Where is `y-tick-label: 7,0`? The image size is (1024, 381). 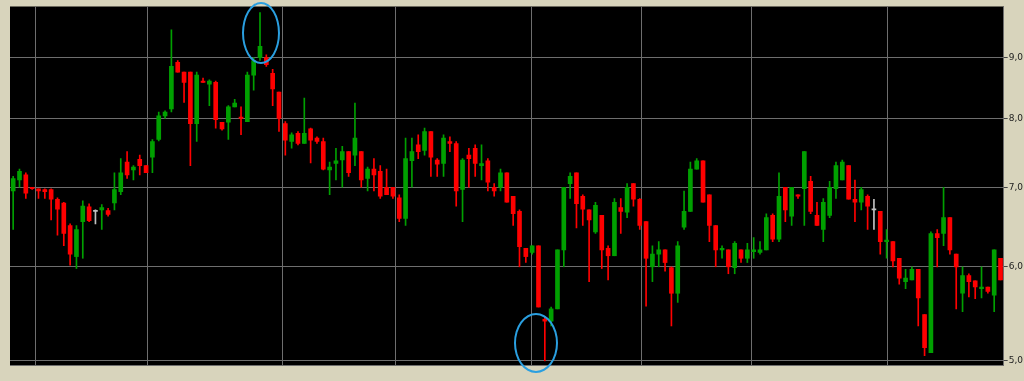 y-tick-label: 7,0 is located at coordinates (1016, 186).